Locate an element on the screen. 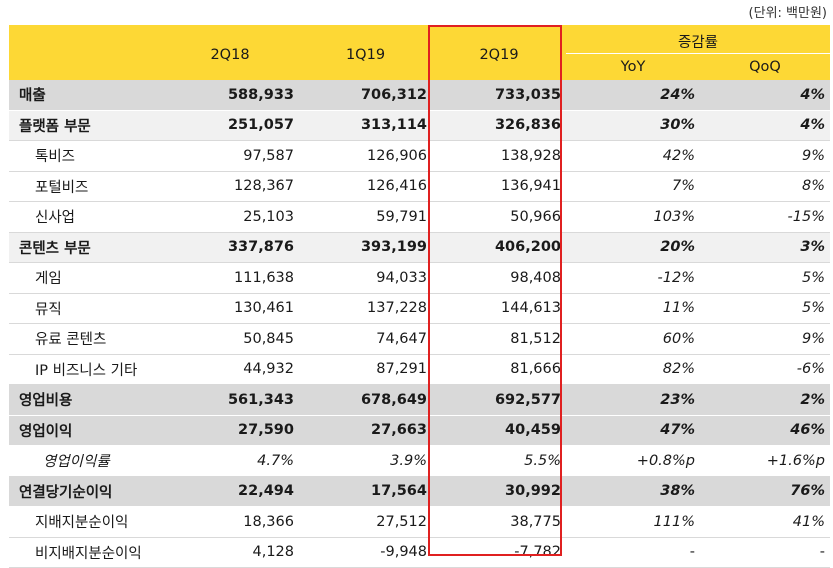 This screenshot has height=568, width=833. cell-1q19: 678,649 is located at coordinates (365, 400).